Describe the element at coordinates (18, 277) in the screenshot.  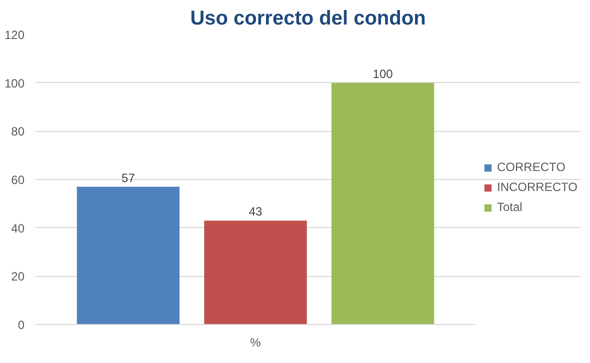
I see `y-tick-label: 20` at that location.